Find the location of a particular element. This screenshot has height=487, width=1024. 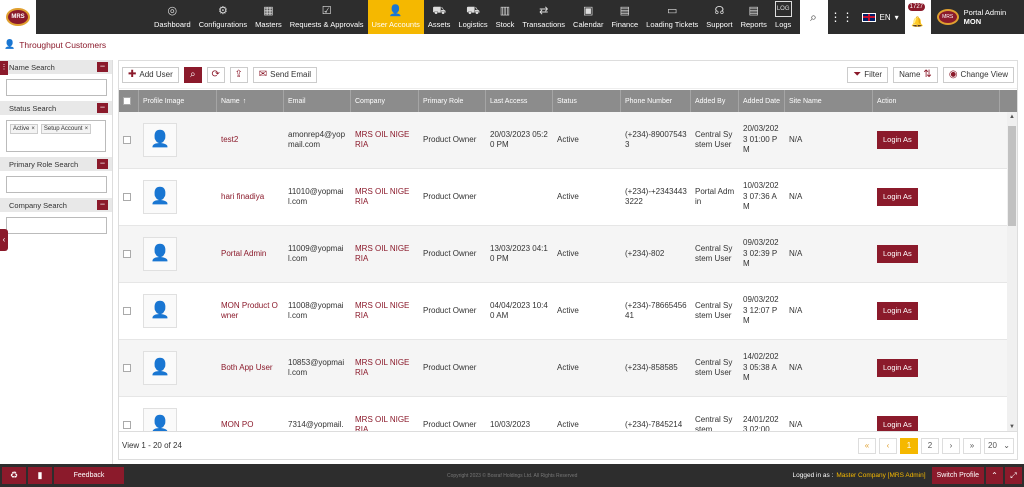

nav-item-loading-tickets: ▭ Loading Tickets is located at coordinates (672, 17).